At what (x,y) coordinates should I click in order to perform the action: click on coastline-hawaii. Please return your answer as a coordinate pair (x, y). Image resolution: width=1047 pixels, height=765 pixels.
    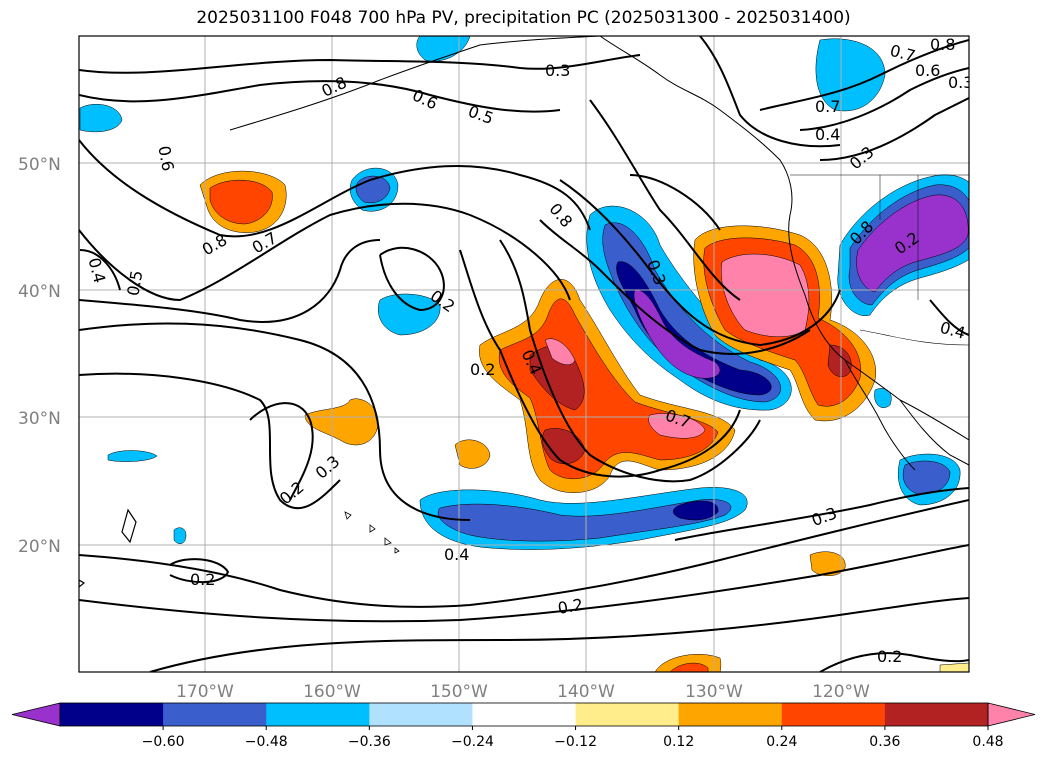
    Looking at the image, I should click on (372, 532).